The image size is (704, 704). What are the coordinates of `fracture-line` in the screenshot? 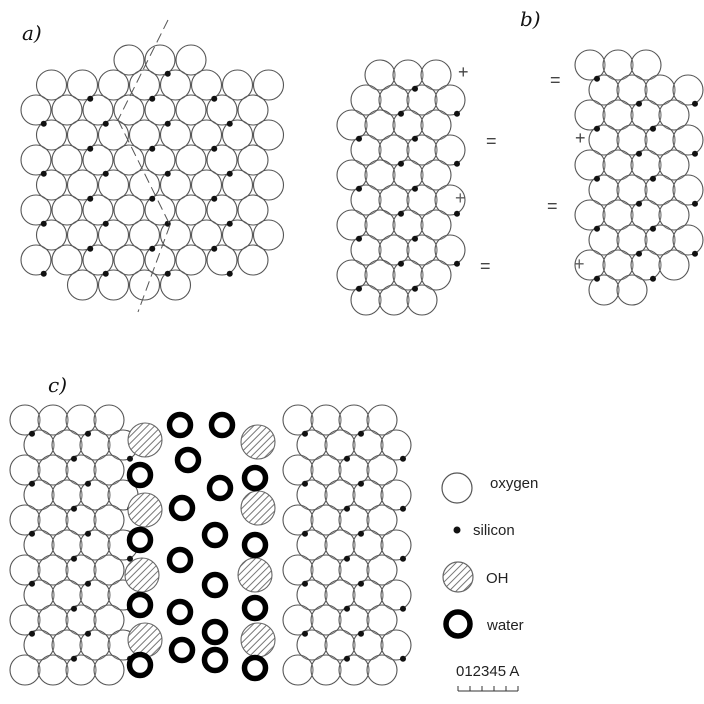 It's located at (144, 172).